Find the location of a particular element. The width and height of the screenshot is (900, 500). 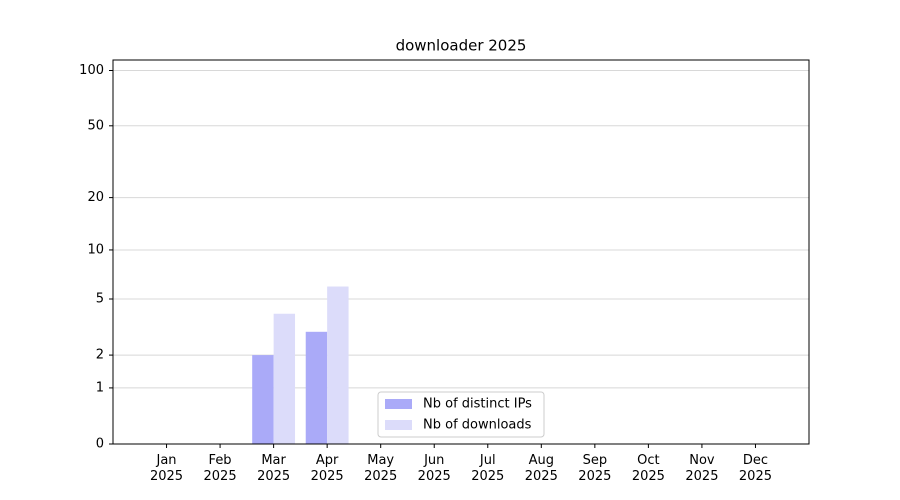

y-tick-label: 10 is located at coordinates (95, 249).